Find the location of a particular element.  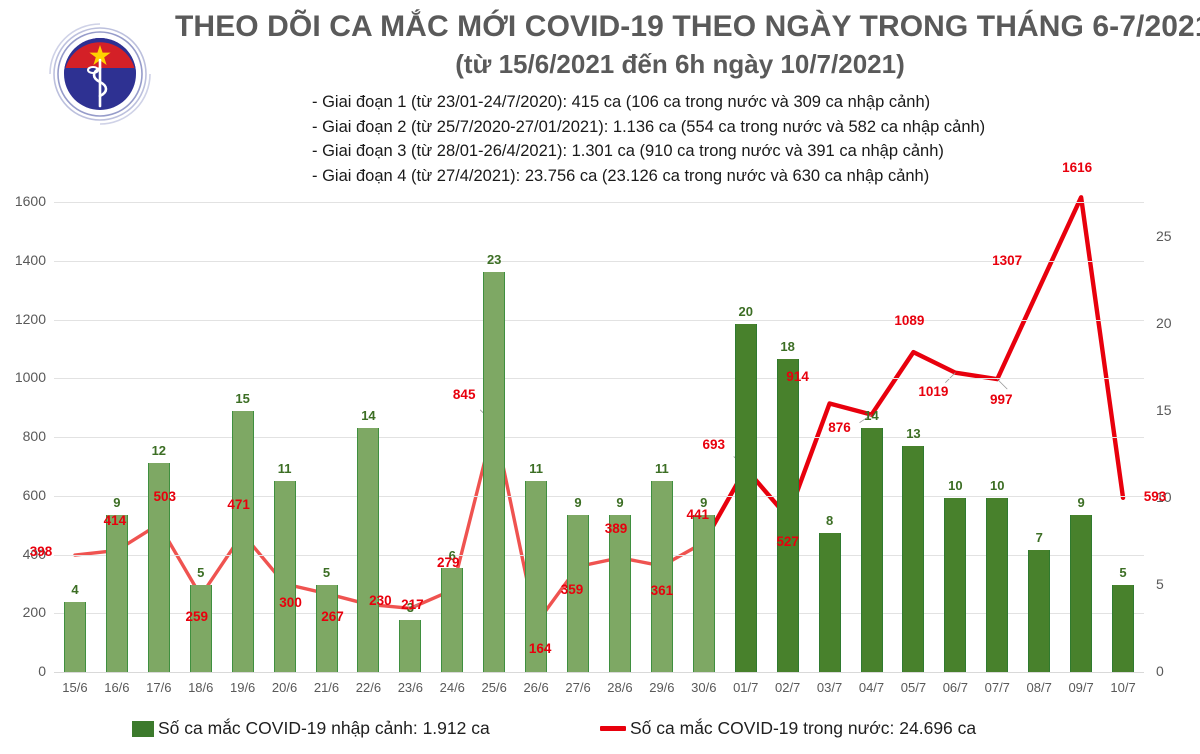

legend-item-domestic: Số ca mắc COVID-19 trong nước: 24.696 ca is located at coordinates (788, 728).